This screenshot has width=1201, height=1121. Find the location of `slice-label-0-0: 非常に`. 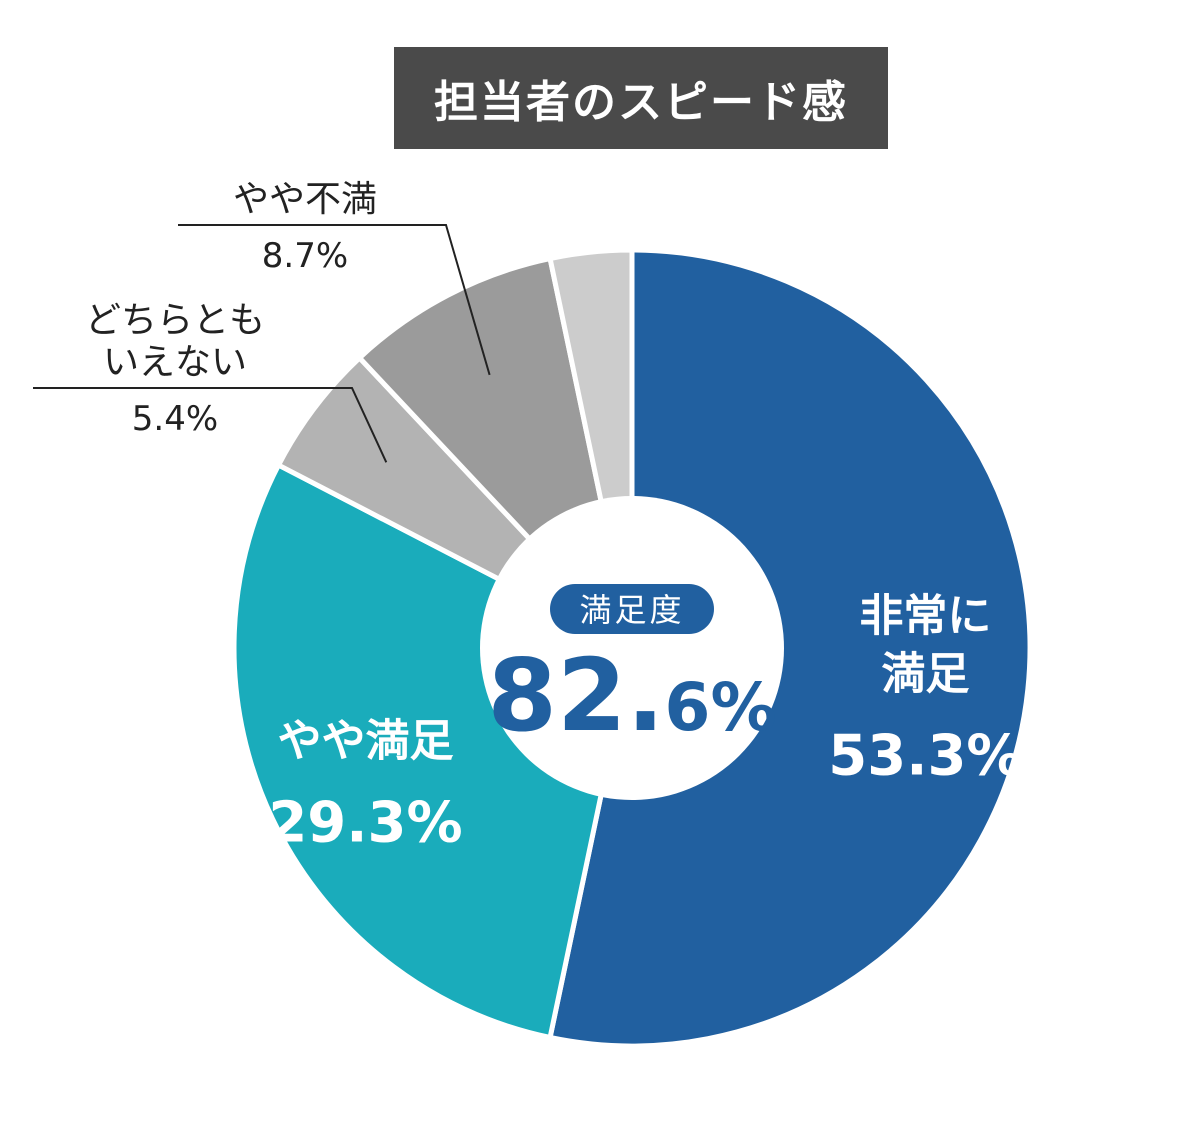

slice-label-0-0: 非常に is located at coordinates (925, 616).